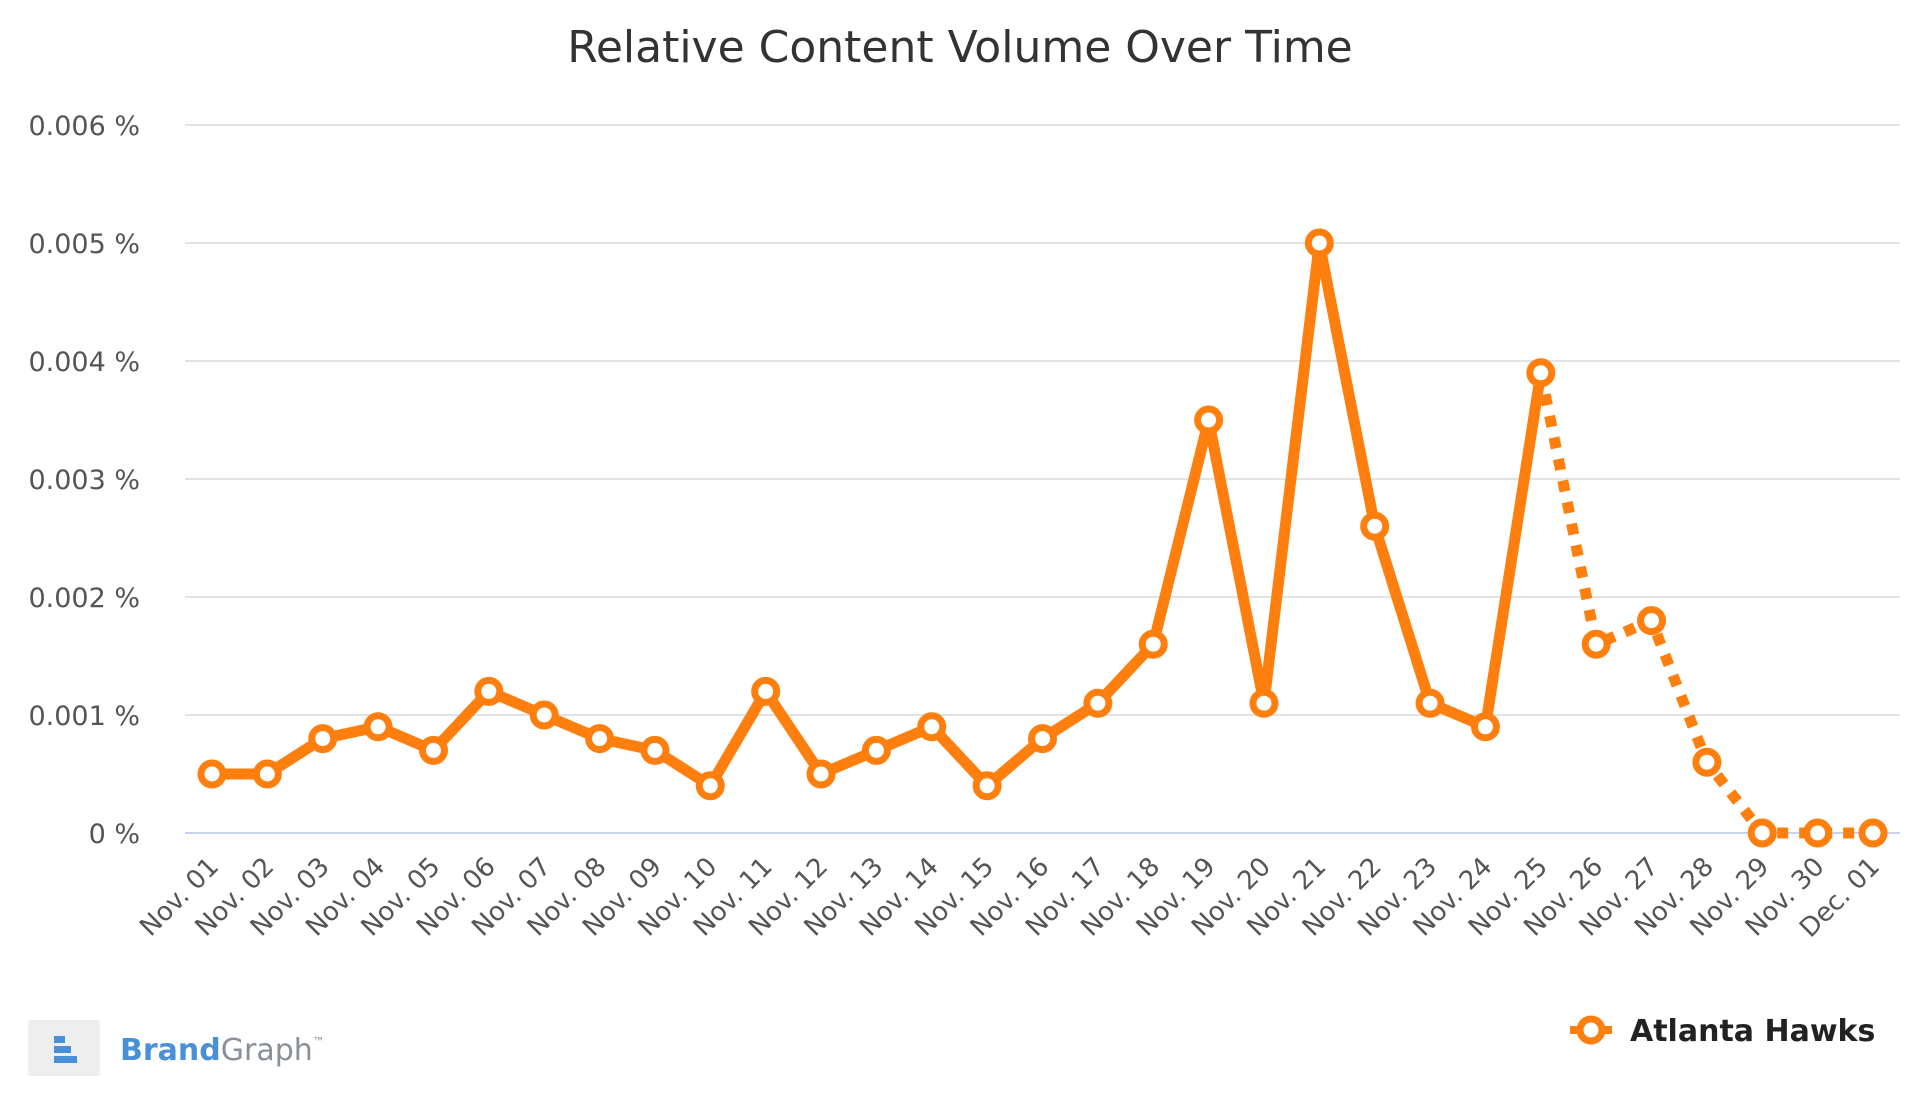 This screenshot has height=1097, width=1920. I want to click on y-tick-label: 0.005 %, so click(84, 244).